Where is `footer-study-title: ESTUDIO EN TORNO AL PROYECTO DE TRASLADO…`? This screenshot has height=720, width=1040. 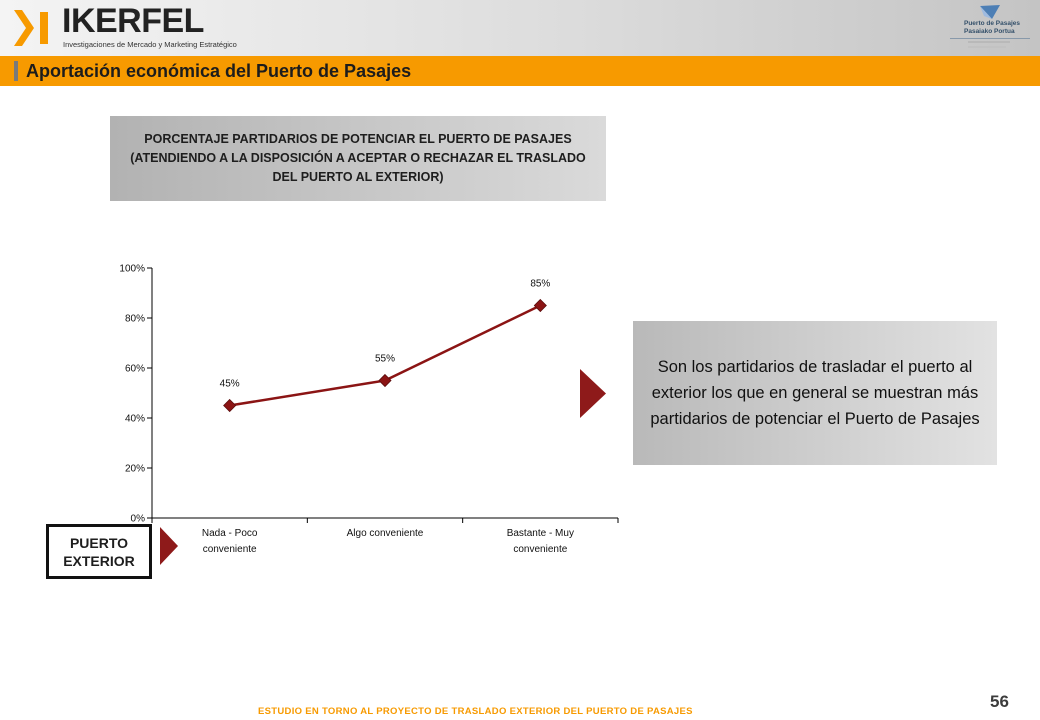
footer-study-title: ESTUDIO EN TORNO AL PROYECTO DE TRASLADO… is located at coordinates (475, 711).